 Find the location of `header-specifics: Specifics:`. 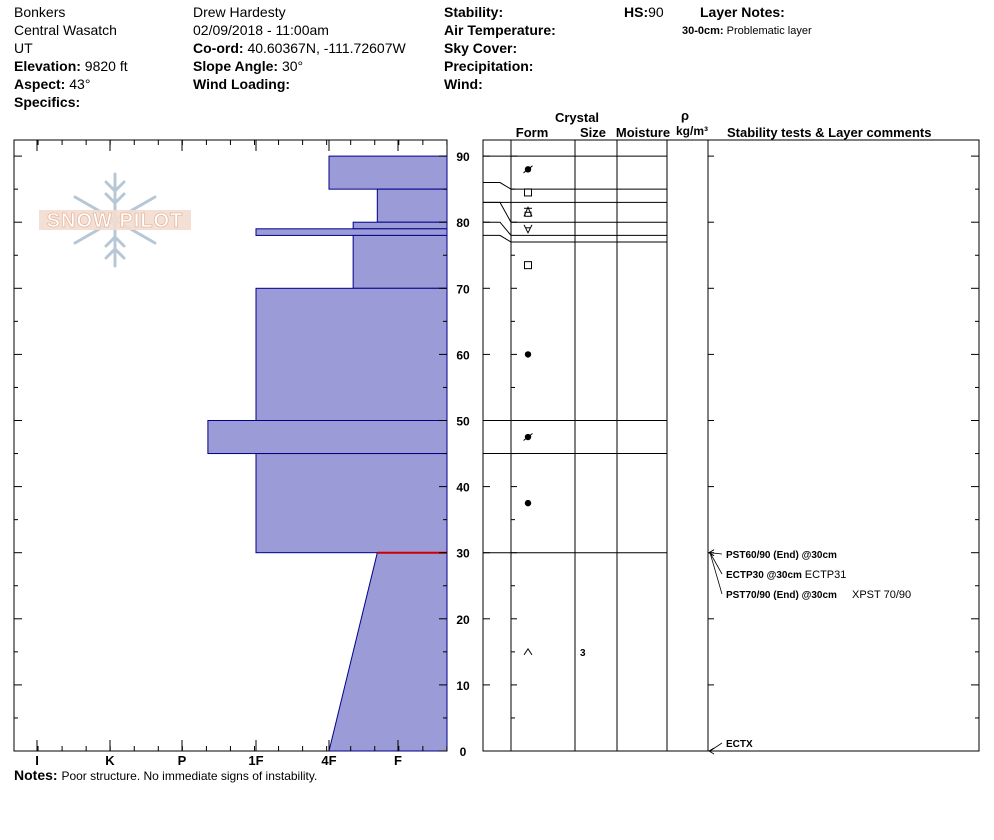

header-specifics: Specifics: is located at coordinates (47, 102).